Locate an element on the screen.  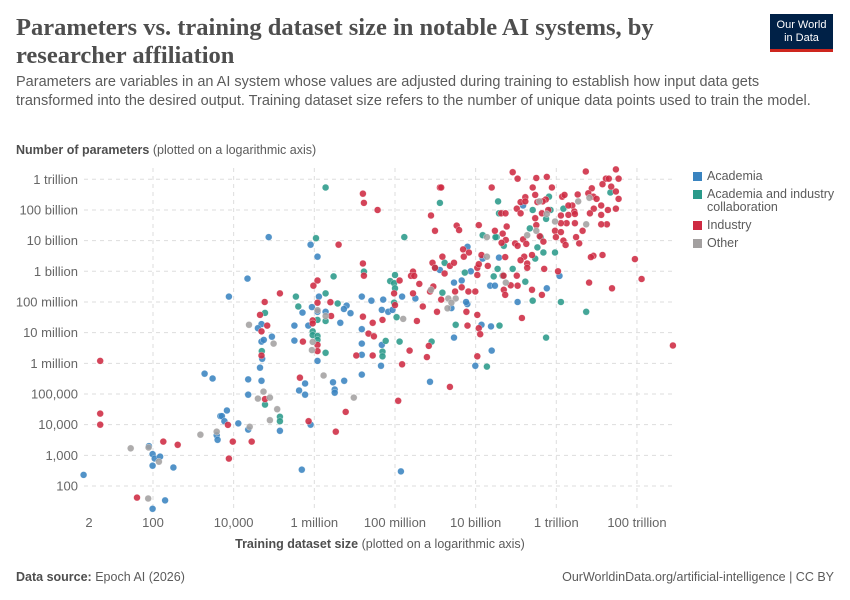
legend-item-other: Other is located at coordinates (768, 243).